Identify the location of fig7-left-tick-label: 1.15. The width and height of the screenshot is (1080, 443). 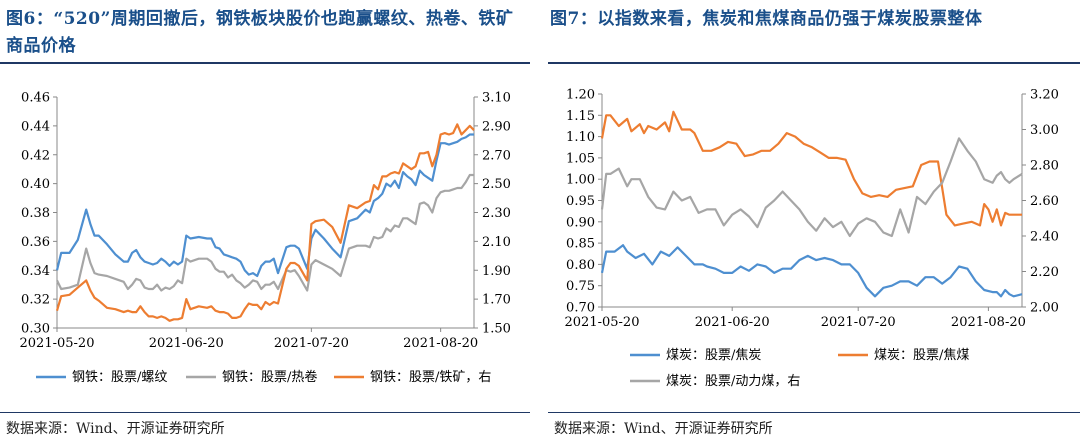
(580, 116).